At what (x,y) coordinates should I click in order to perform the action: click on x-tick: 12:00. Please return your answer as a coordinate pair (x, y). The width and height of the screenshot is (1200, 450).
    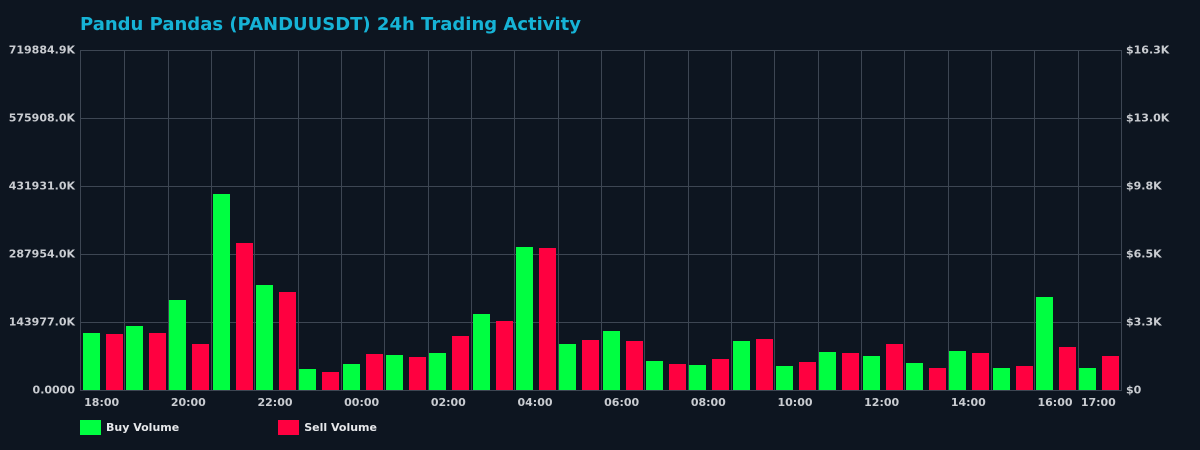
    Looking at the image, I should click on (882, 402).